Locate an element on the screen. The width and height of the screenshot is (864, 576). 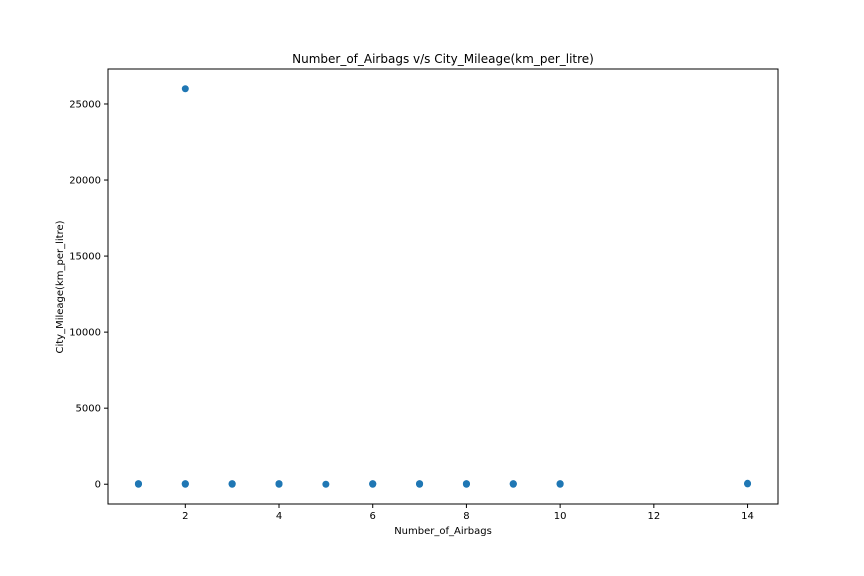
y-axis-ticks: 0 5000 10000 15000 20000 25000 is located at coordinates (88, 295).